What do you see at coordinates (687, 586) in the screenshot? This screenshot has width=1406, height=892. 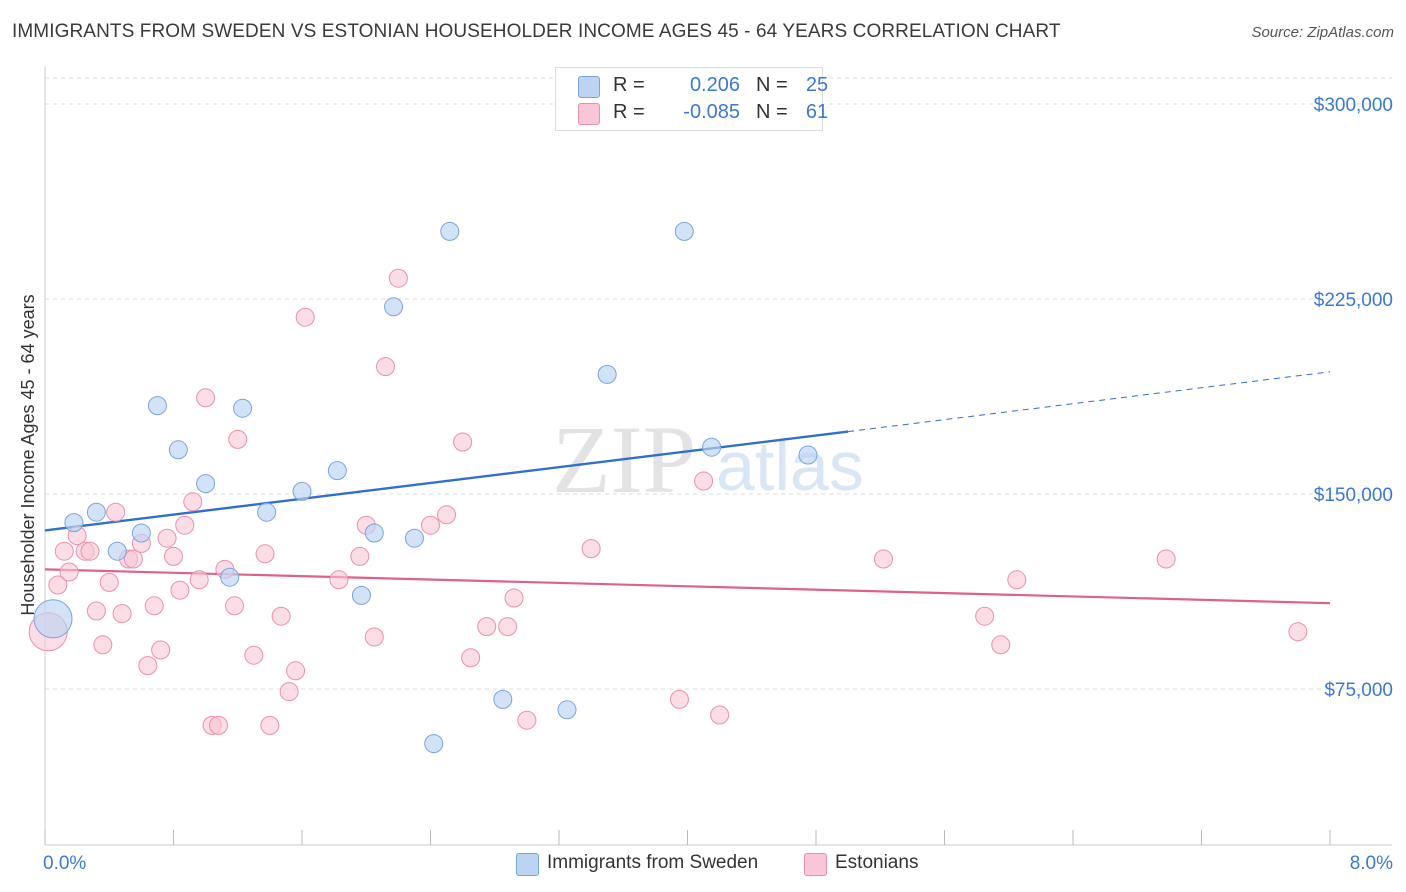 I see `estonians-trend-line` at bounding box center [687, 586].